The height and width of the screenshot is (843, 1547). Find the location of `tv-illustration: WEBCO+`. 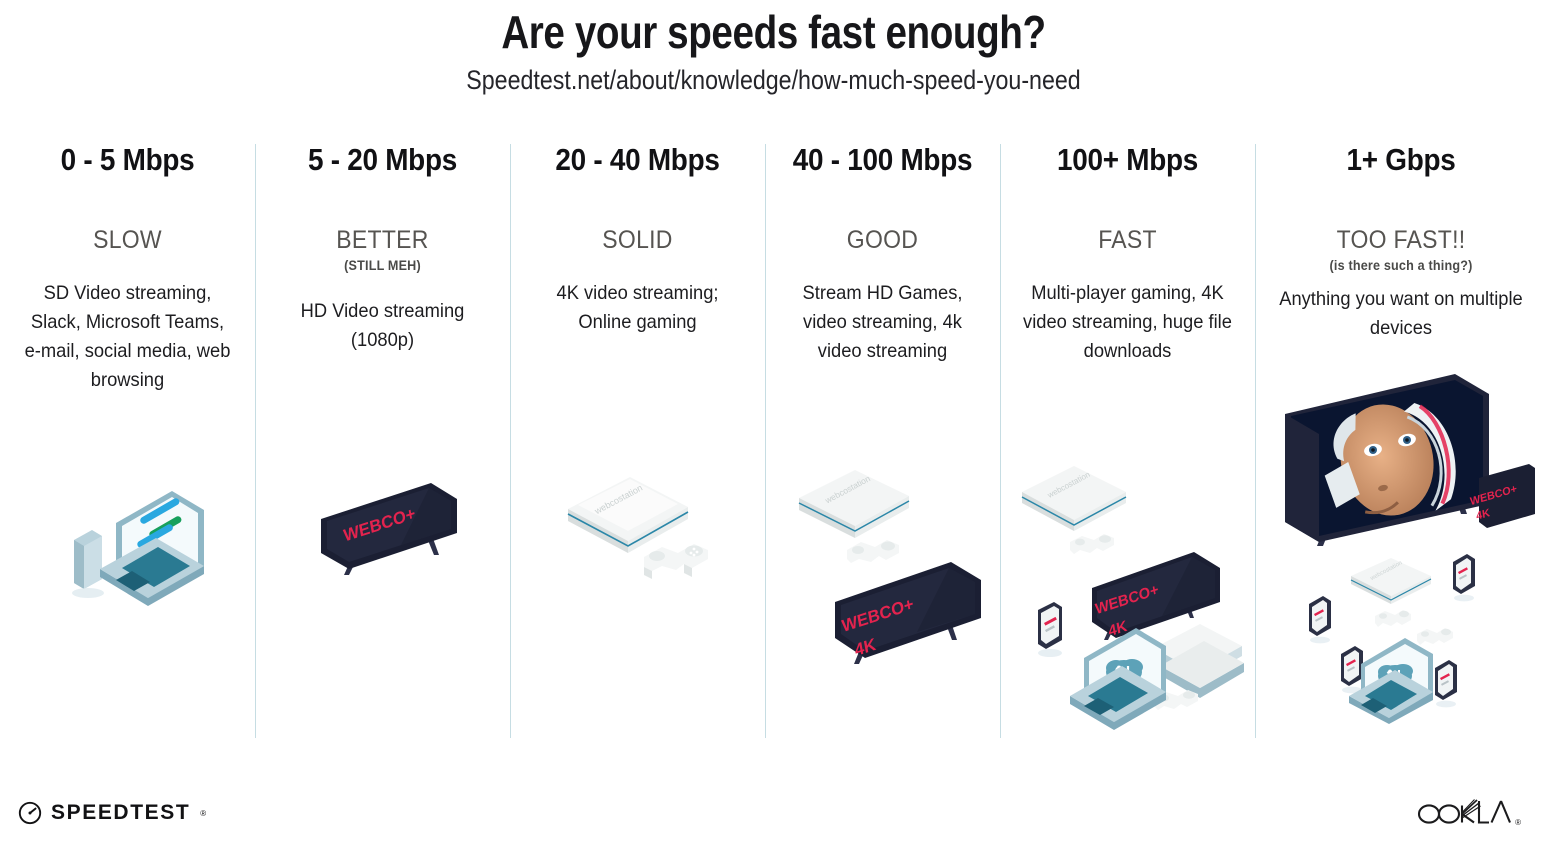

tv-illustration: WEBCO+ is located at coordinates (389, 529).